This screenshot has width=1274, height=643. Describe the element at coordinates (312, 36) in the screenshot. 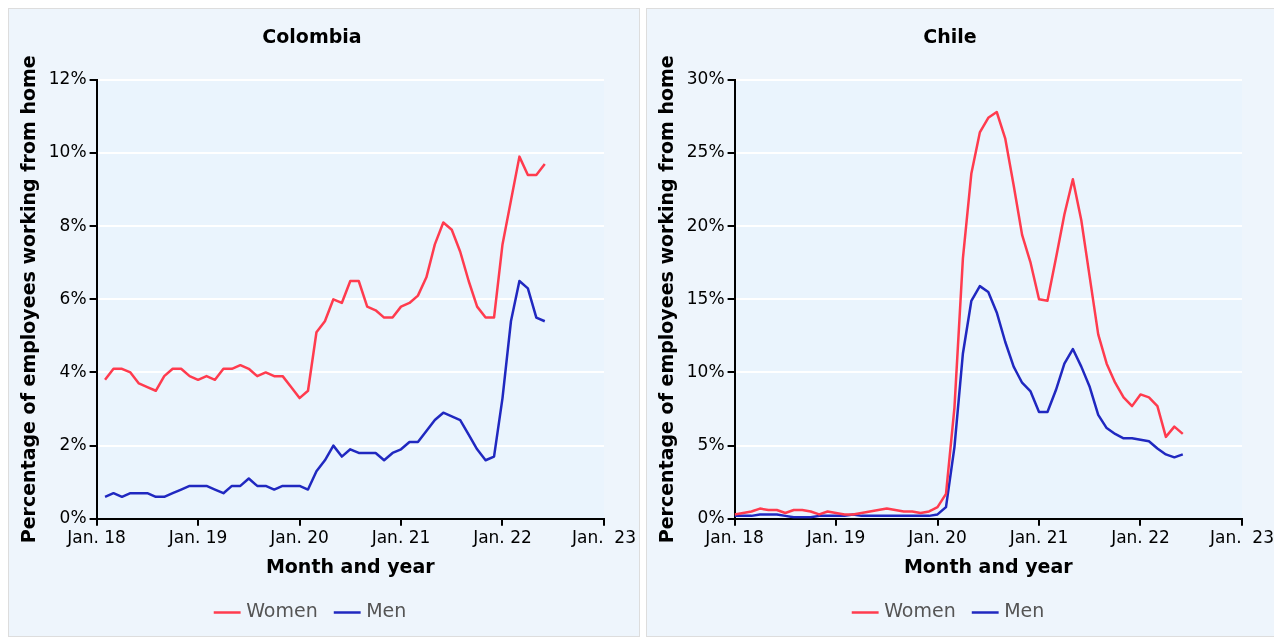

I see `chart-title: Colombia` at that location.